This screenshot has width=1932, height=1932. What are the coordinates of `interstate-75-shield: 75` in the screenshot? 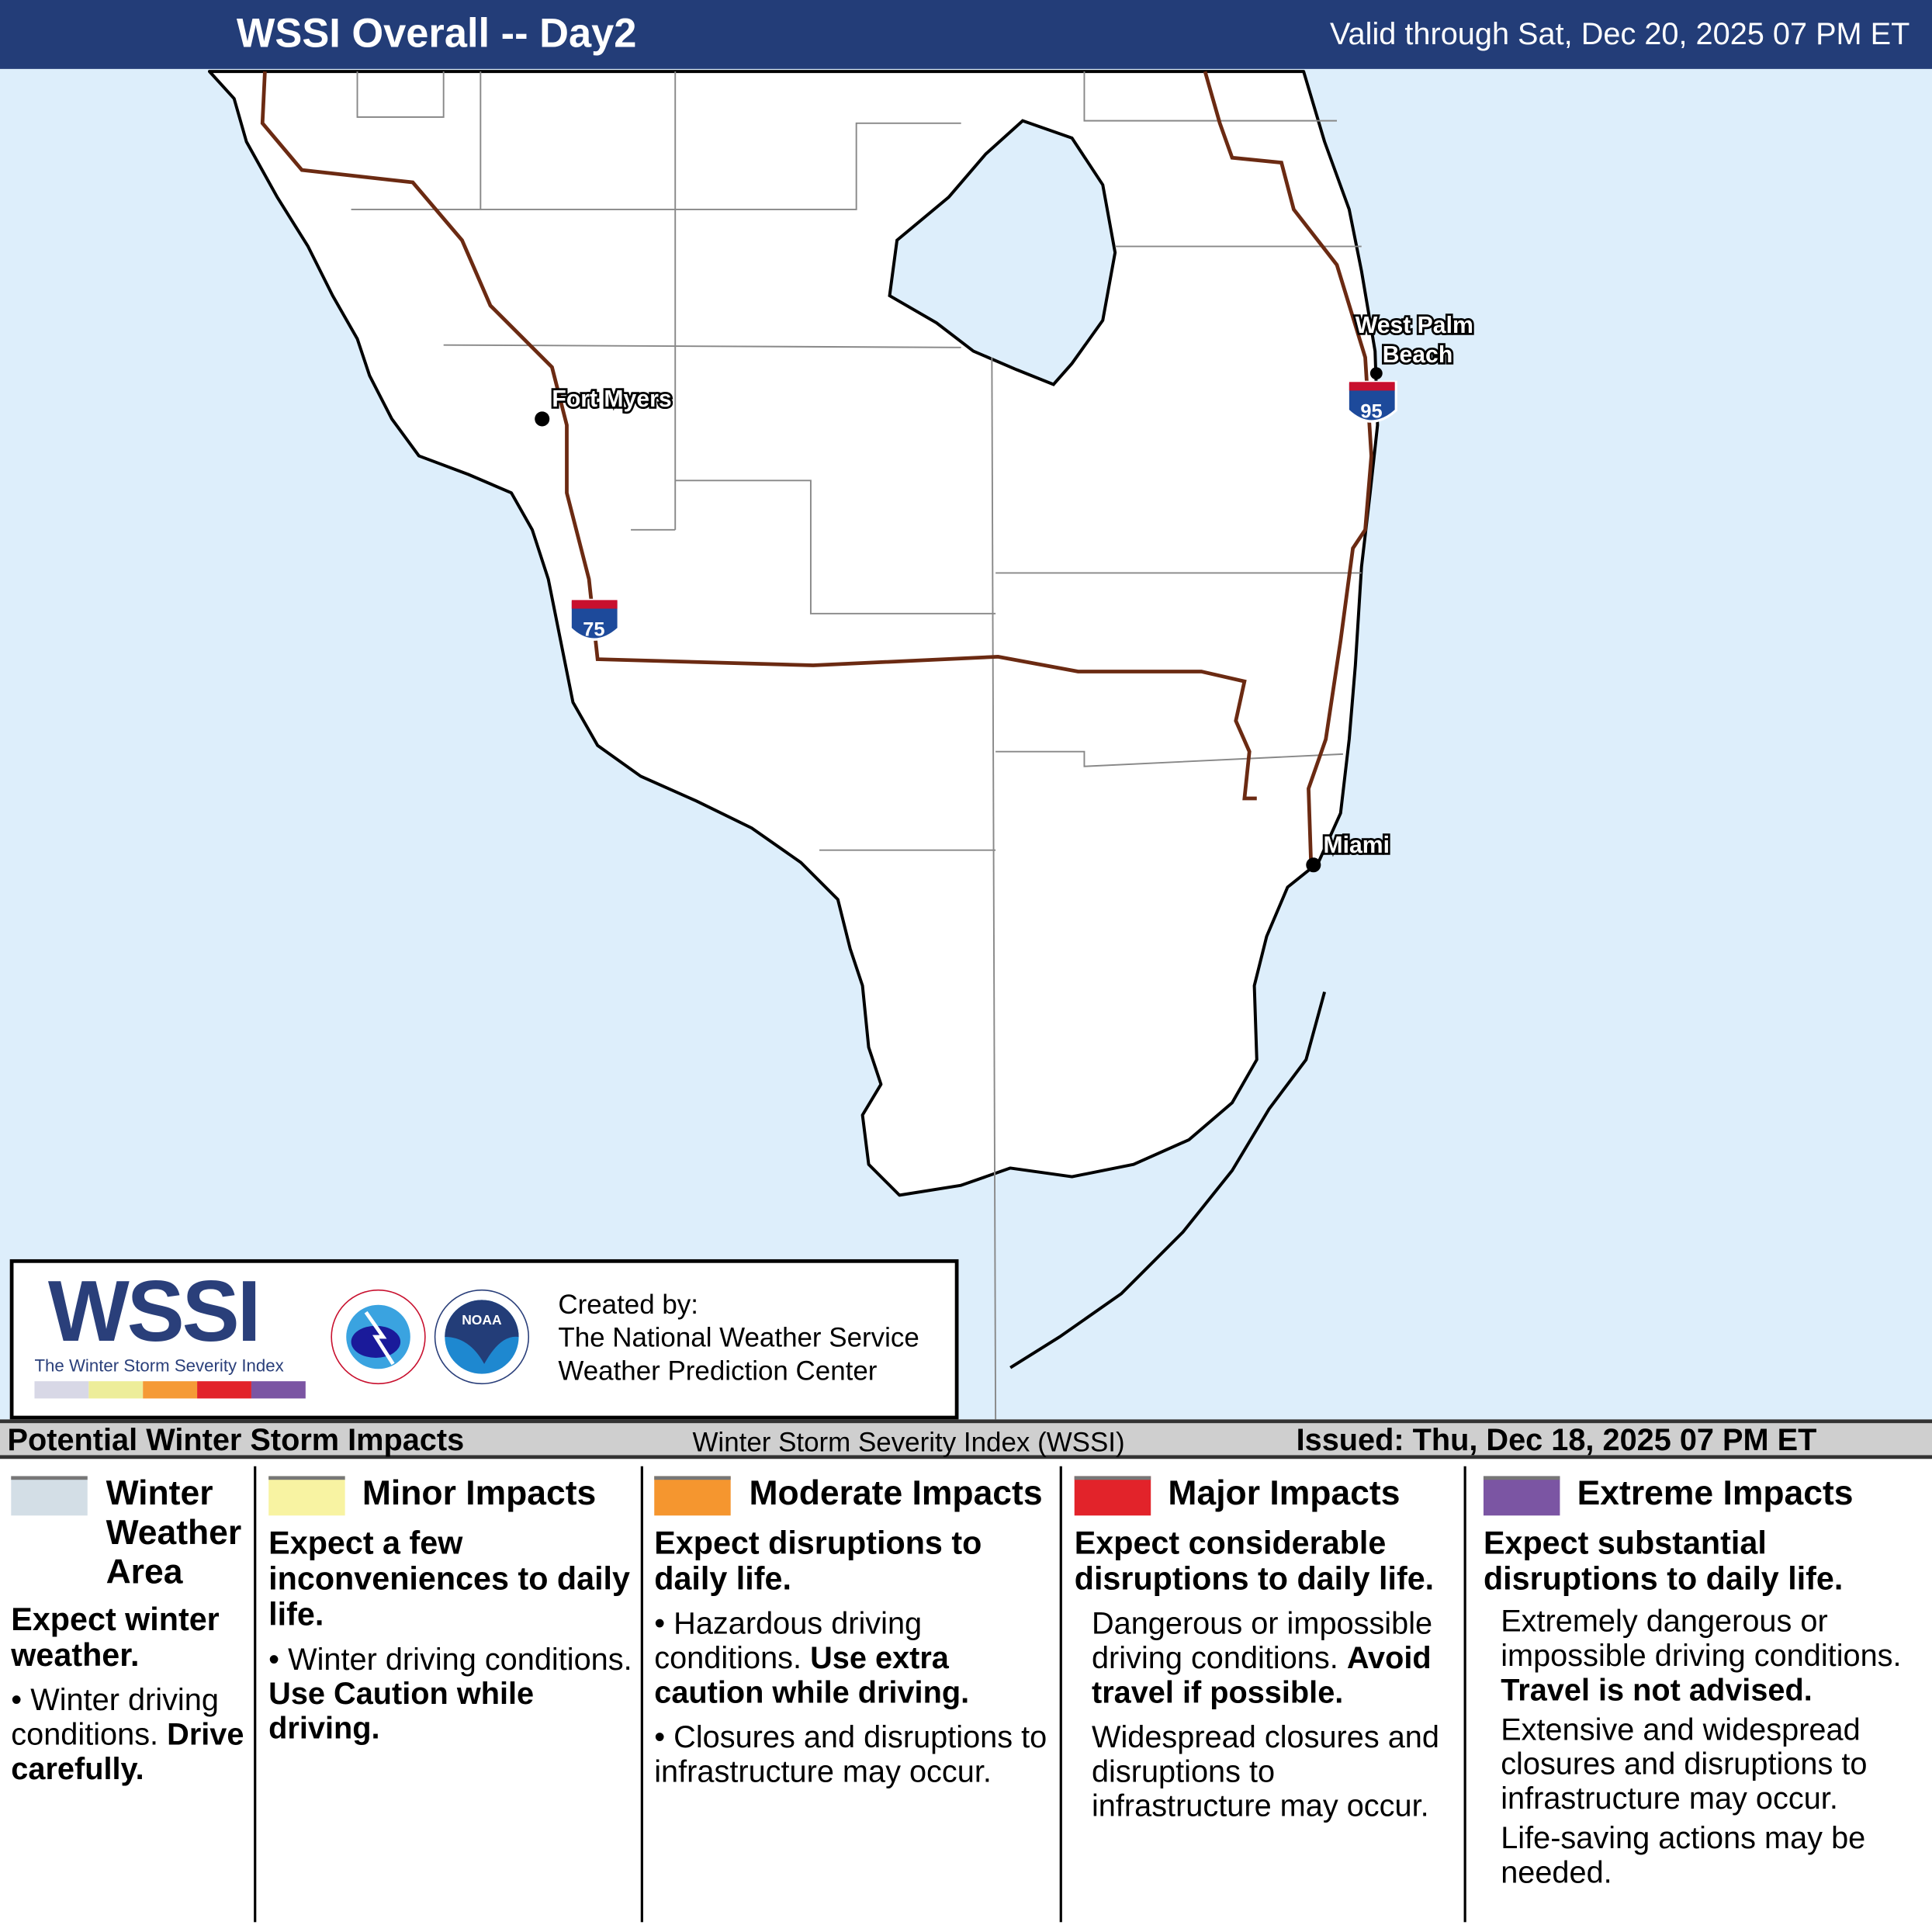 It's located at (594, 619).